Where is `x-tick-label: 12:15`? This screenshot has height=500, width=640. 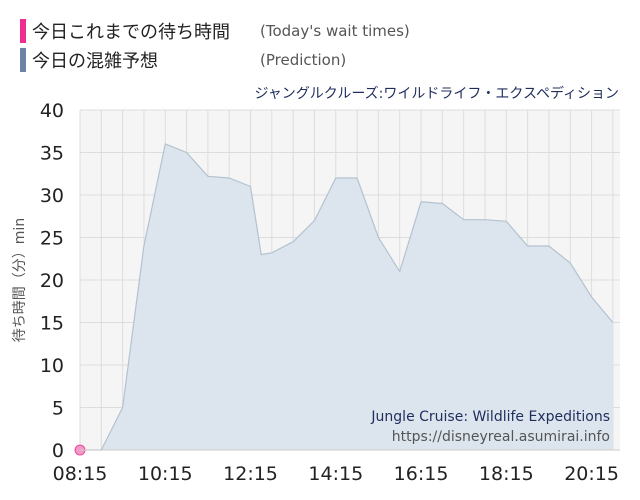 x-tick-label: 12:15 is located at coordinates (250, 474).